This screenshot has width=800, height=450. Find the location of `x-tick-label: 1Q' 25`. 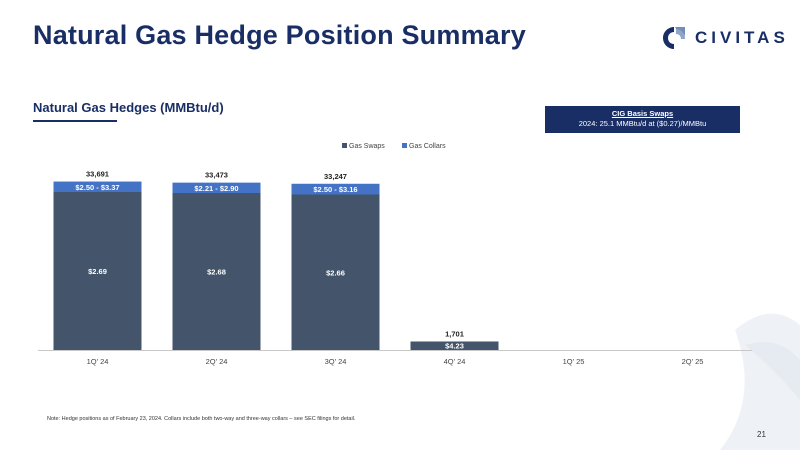

x-tick-label: 1Q' 25 is located at coordinates (574, 361).